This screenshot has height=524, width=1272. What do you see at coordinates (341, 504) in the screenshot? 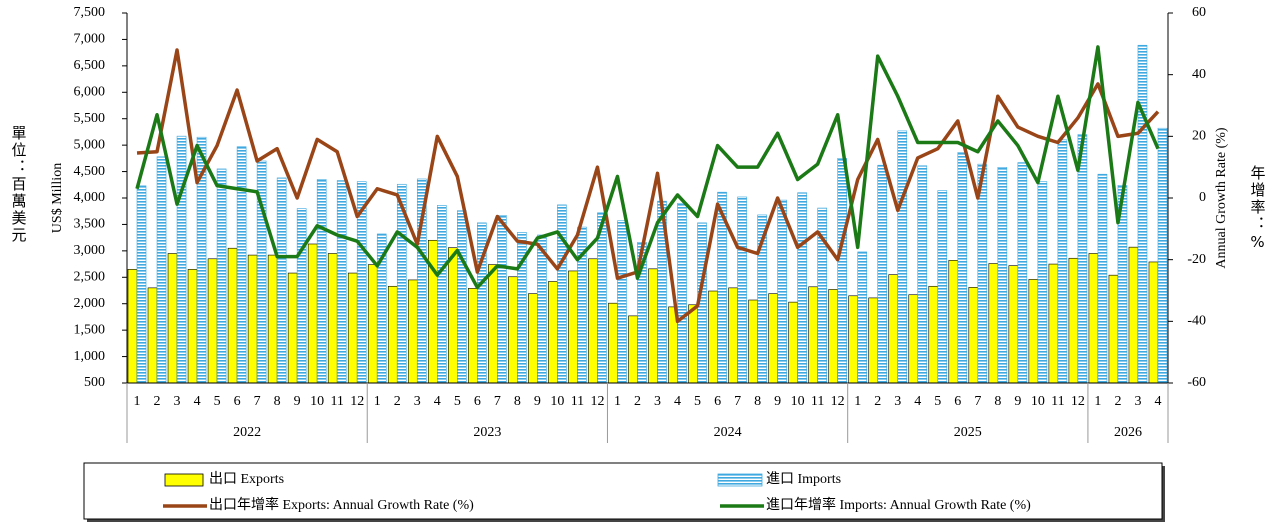
I see `legend-label: 出口年增率 Exports: Annual Growth Rate (%)` at bounding box center [341, 504].